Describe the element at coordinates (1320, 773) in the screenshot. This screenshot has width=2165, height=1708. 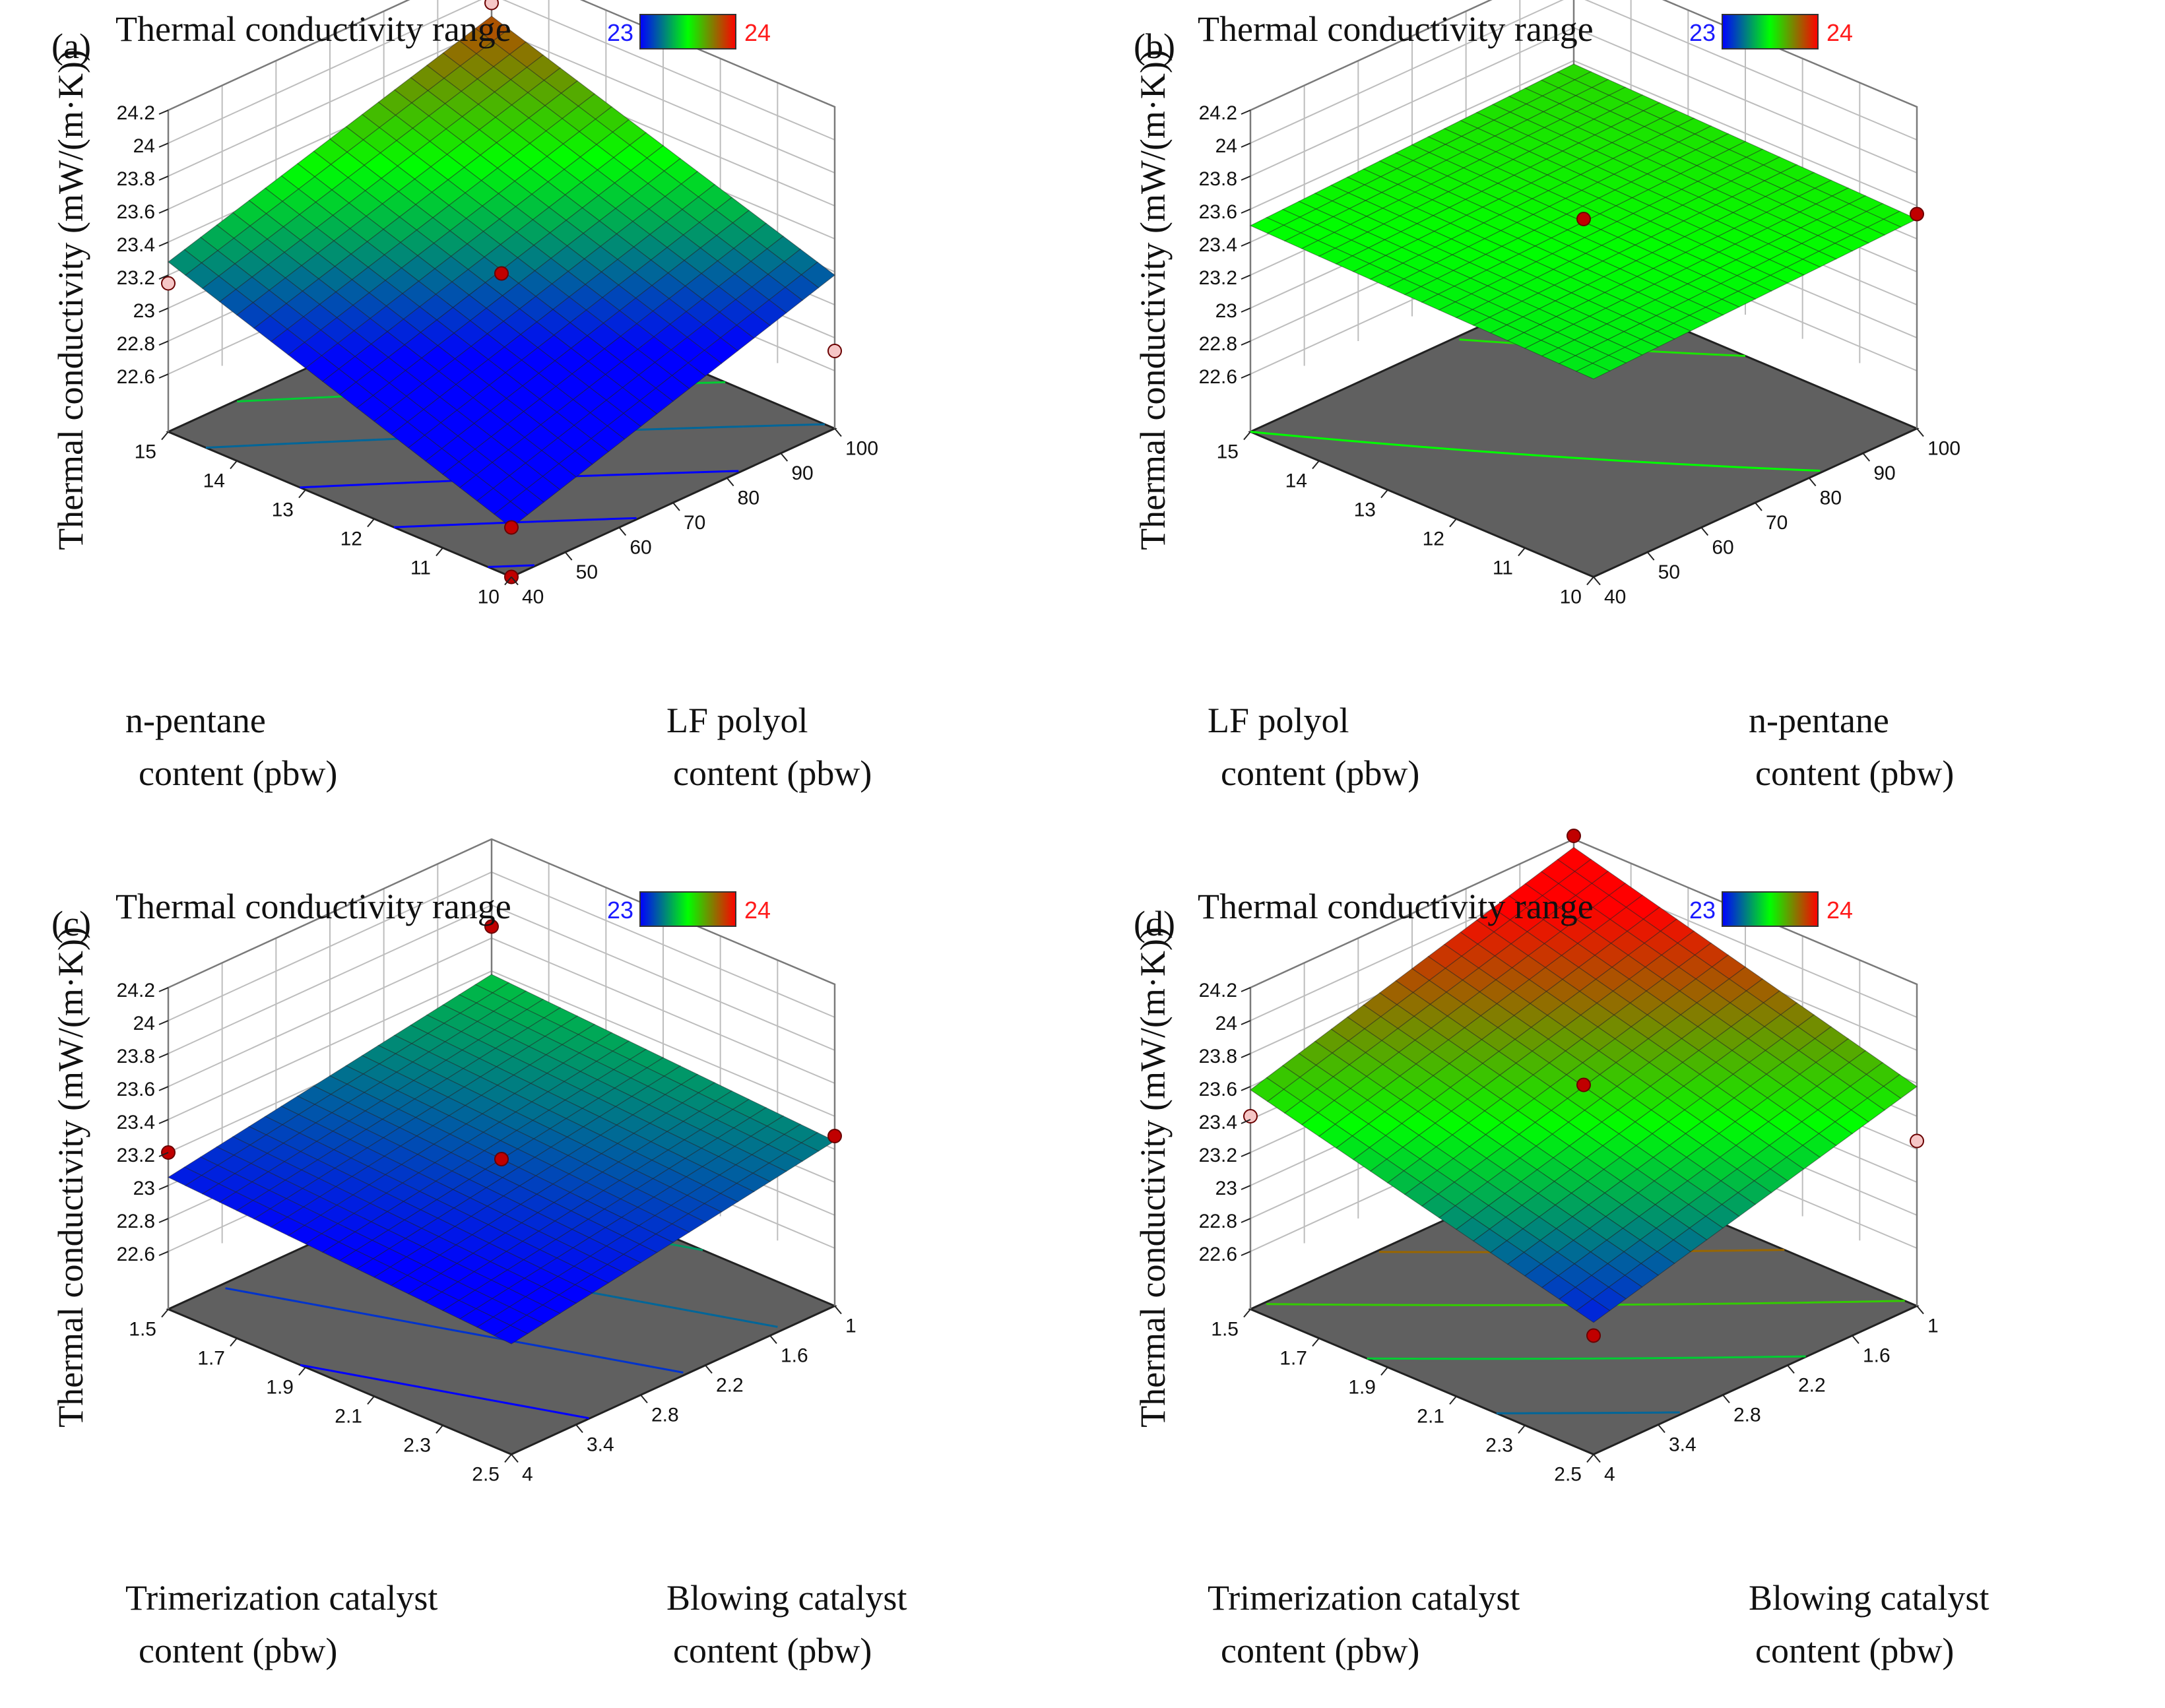
I see `left-axis-label-line: content (pbw)` at that location.